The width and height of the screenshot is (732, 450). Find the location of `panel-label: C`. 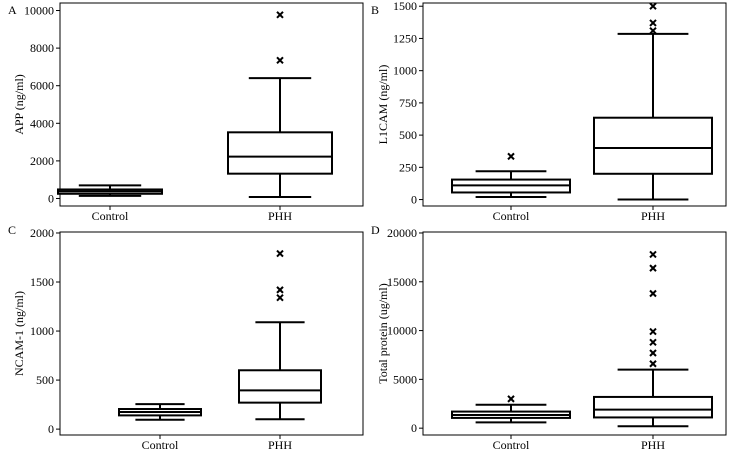

panel-label: C is located at coordinates (12, 230).